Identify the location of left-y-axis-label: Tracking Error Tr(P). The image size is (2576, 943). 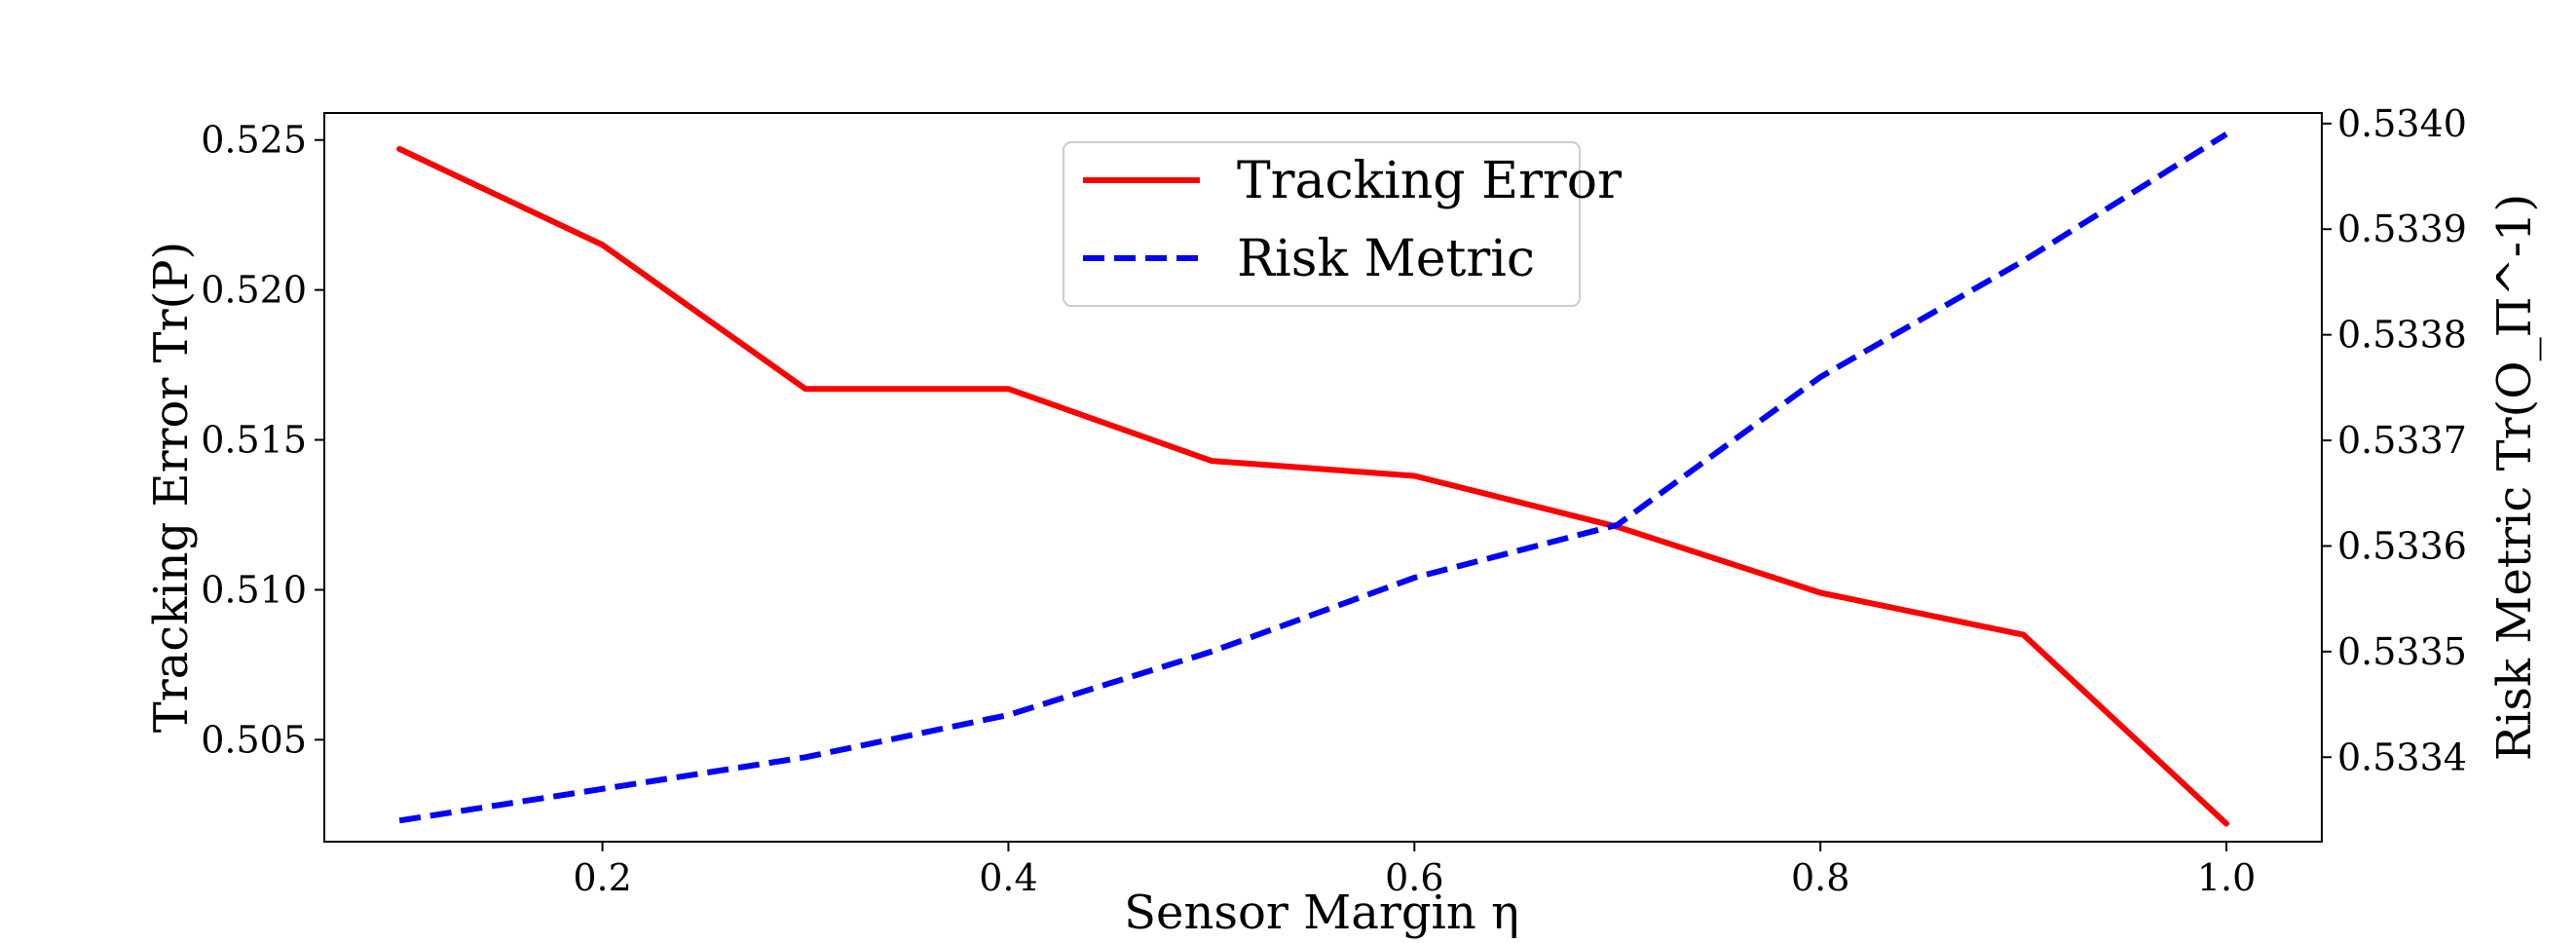
(171, 488).